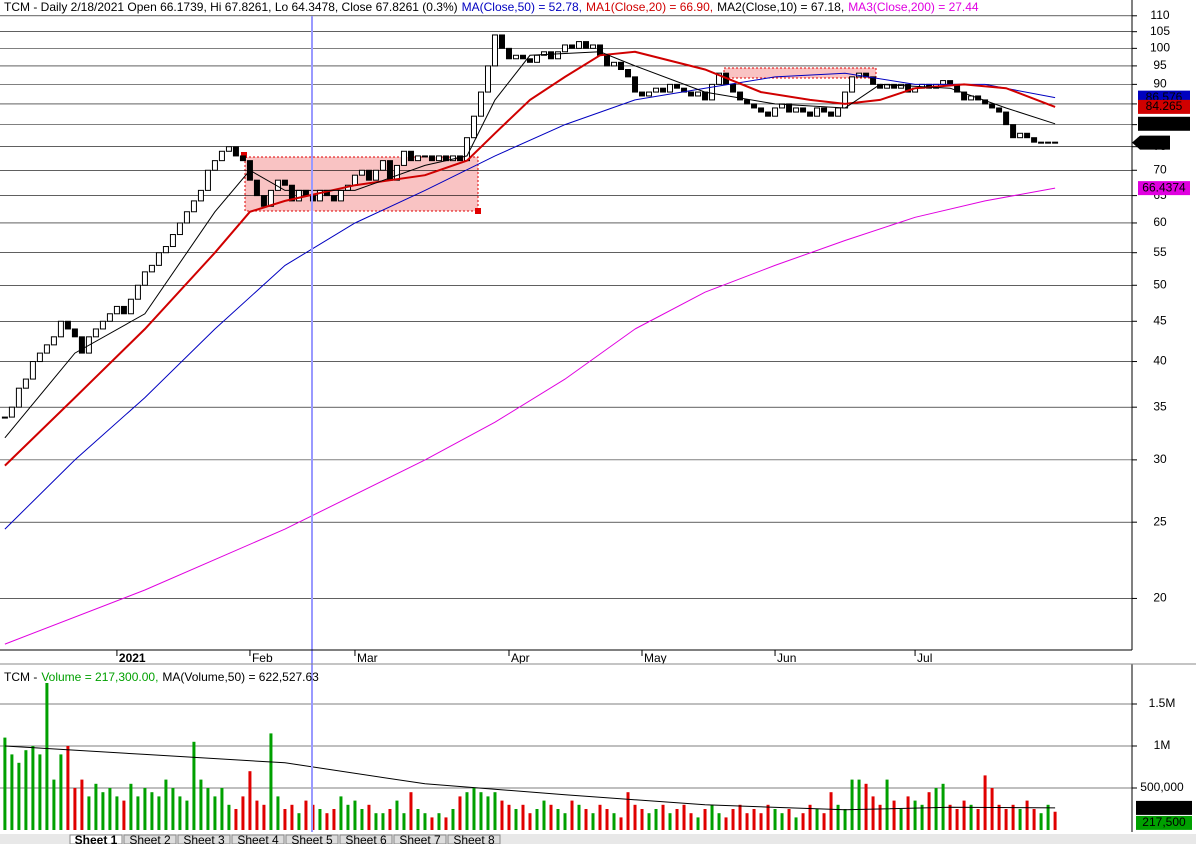 This screenshot has height=844, width=1196. I want to click on sheet-tab-label: Sheet 1, so click(96, 838).